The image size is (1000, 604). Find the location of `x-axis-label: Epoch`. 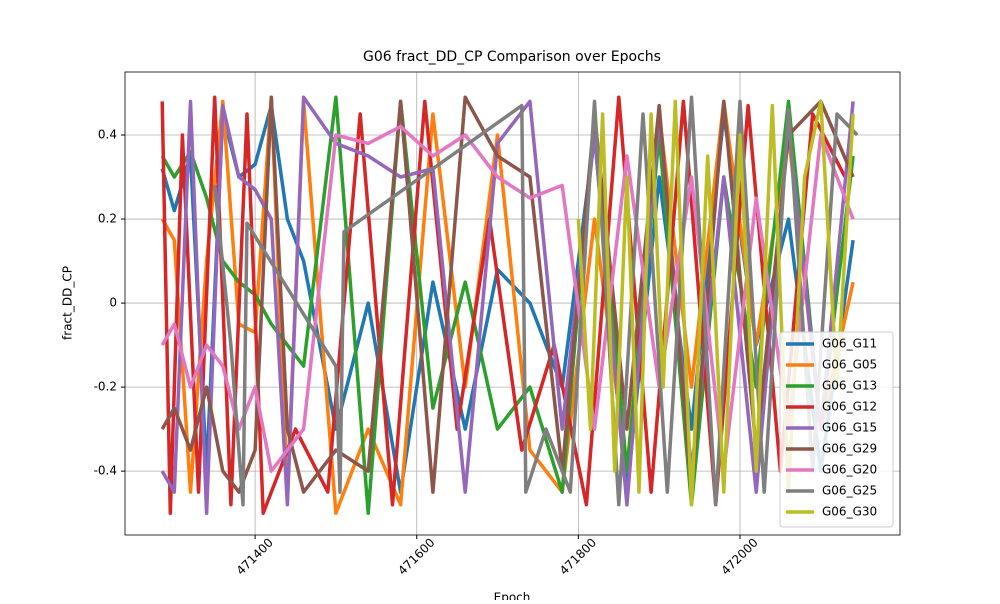

x-axis-label: Epoch is located at coordinates (512, 596).